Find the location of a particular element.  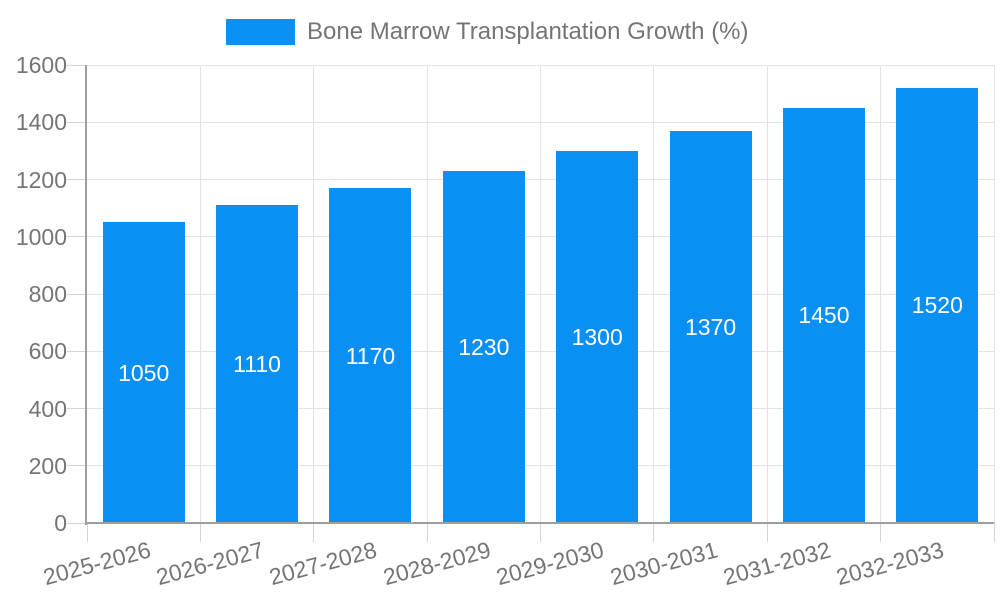

bar-value-label: 1520 is located at coordinates (937, 305).